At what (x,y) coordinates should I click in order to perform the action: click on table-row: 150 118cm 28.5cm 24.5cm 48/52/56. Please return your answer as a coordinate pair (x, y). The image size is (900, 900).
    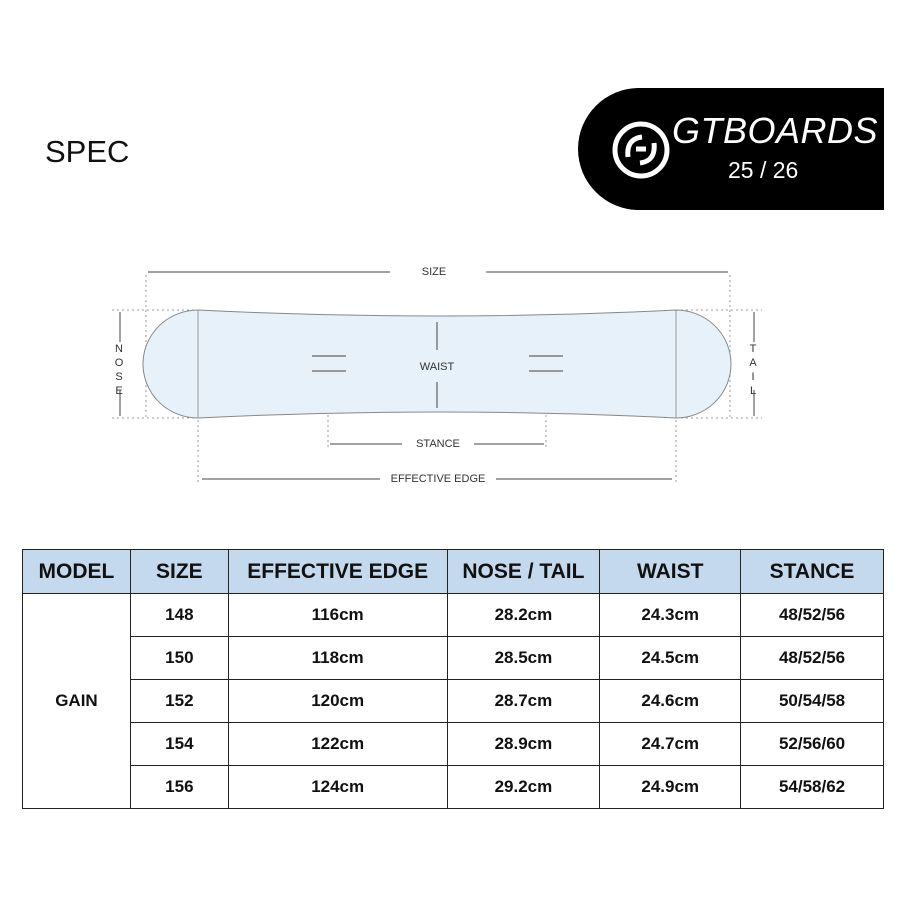
    Looking at the image, I should click on (453, 658).